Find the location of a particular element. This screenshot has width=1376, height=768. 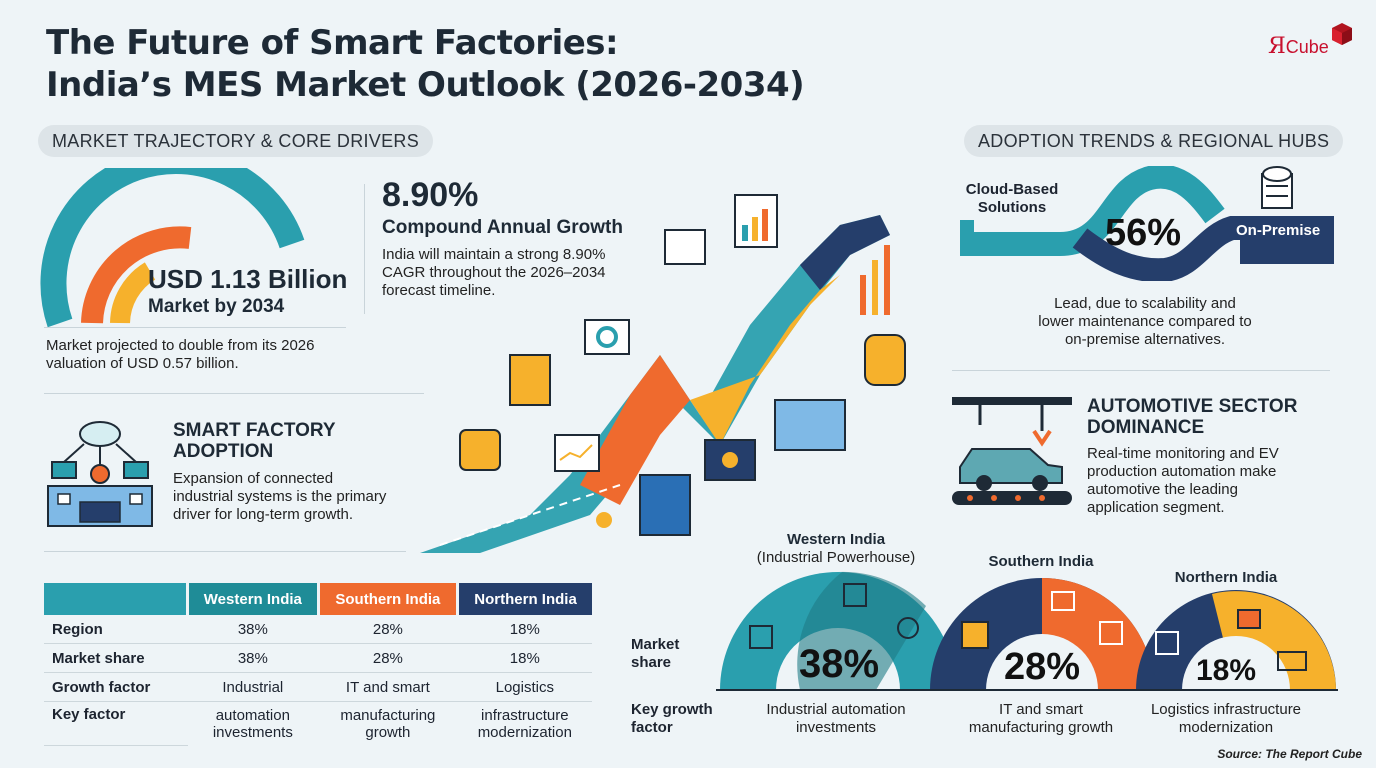

table-cell: manufacturing growth is located at coordinates (387, 724).